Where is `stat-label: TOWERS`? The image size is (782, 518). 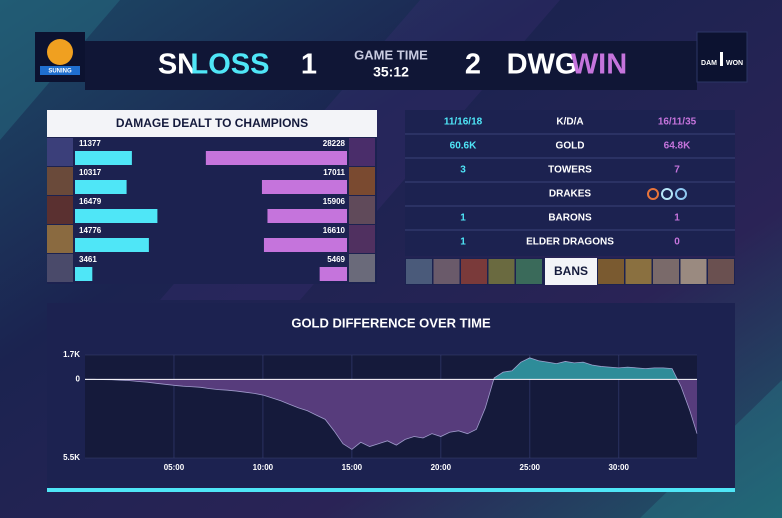 stat-label: TOWERS is located at coordinates (570, 170).